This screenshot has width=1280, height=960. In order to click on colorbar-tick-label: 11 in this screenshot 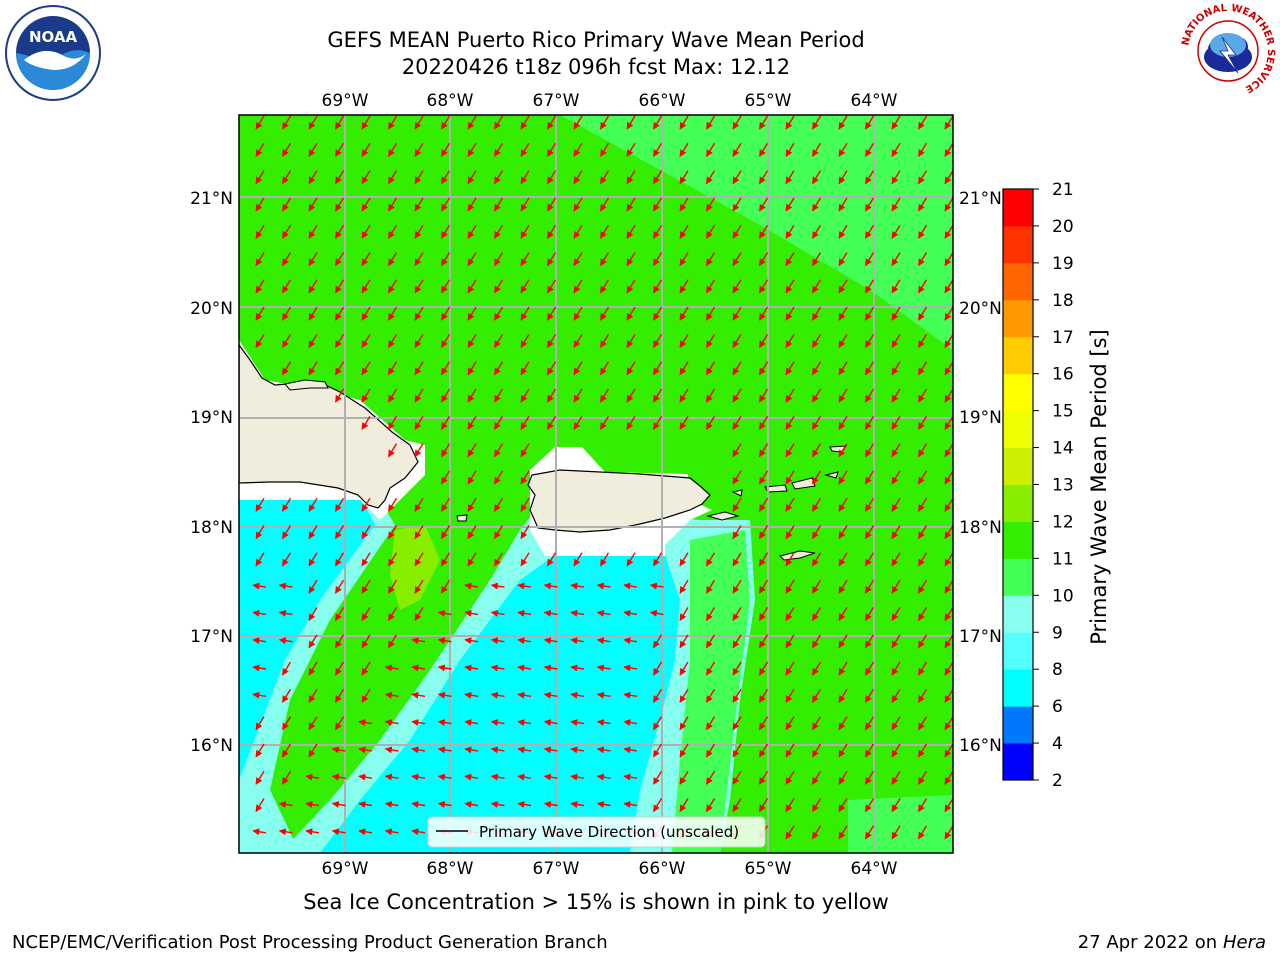, I will do `click(1063, 559)`.